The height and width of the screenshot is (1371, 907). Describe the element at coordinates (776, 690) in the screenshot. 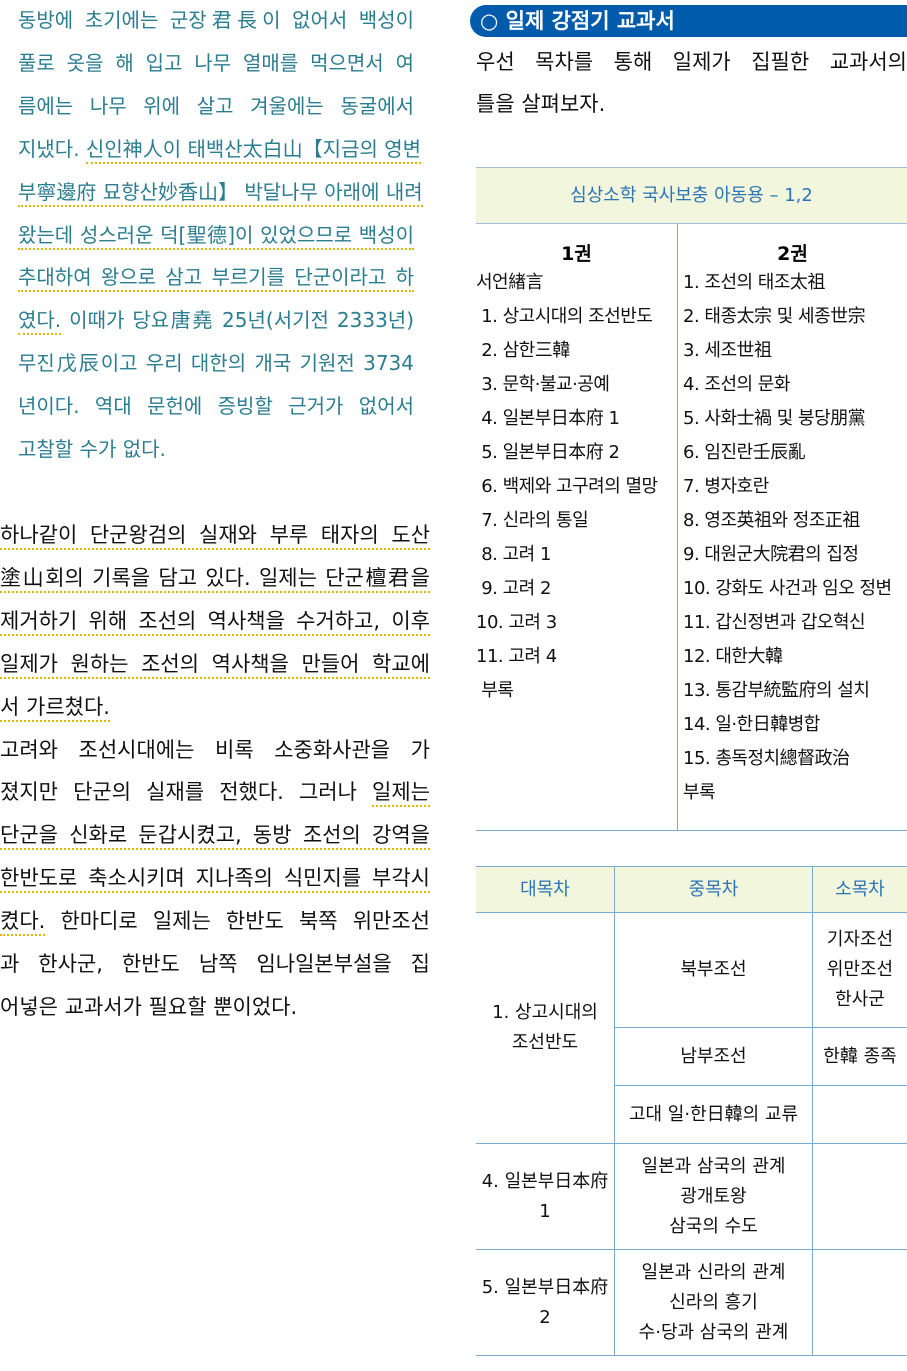

I see `toc-item: 13. 통감부統監府의 설치` at that location.